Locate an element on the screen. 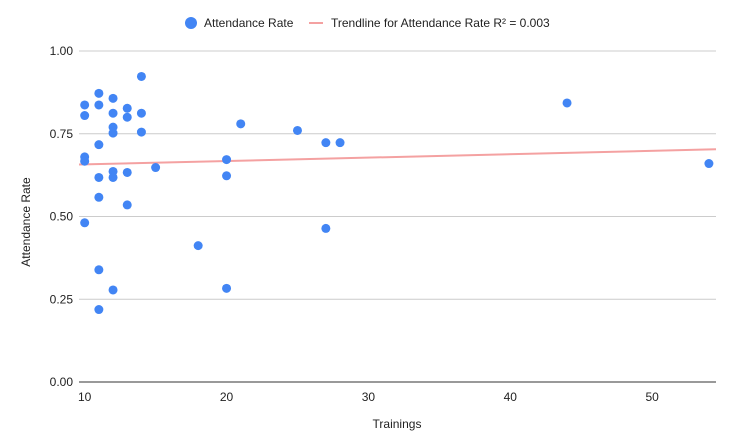 The width and height of the screenshot is (730, 442). x-tick-label: 20 is located at coordinates (227, 397).